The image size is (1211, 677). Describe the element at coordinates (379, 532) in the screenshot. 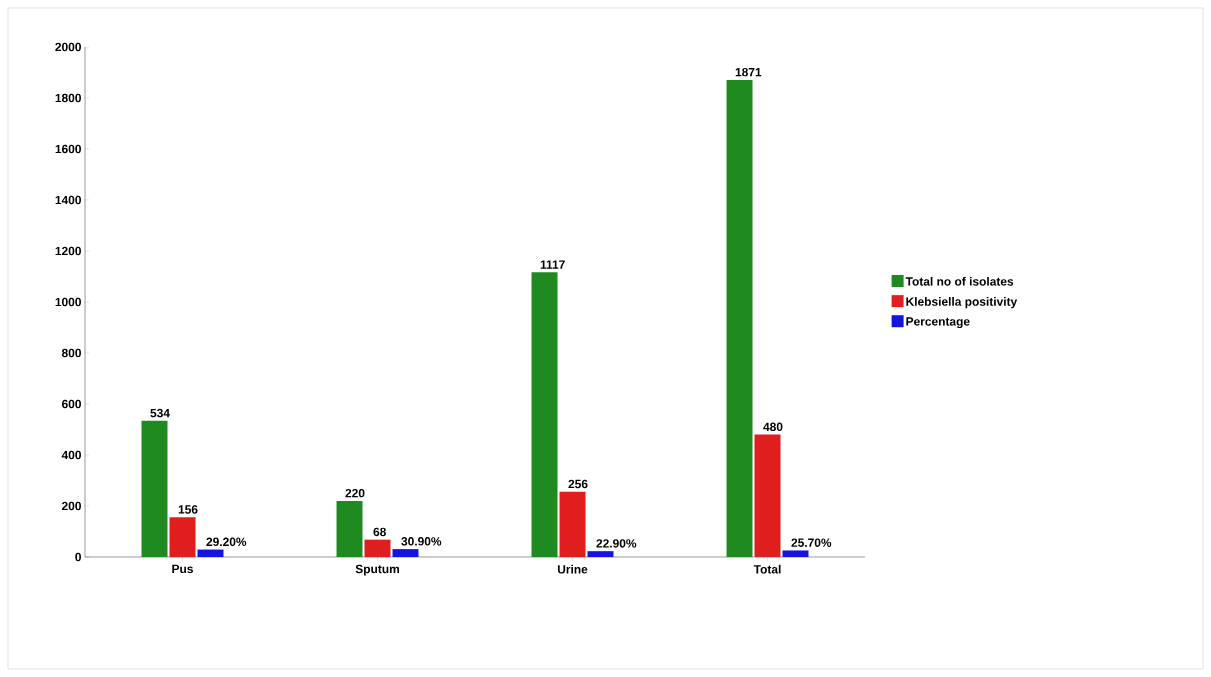

I see `data-label: 68` at that location.